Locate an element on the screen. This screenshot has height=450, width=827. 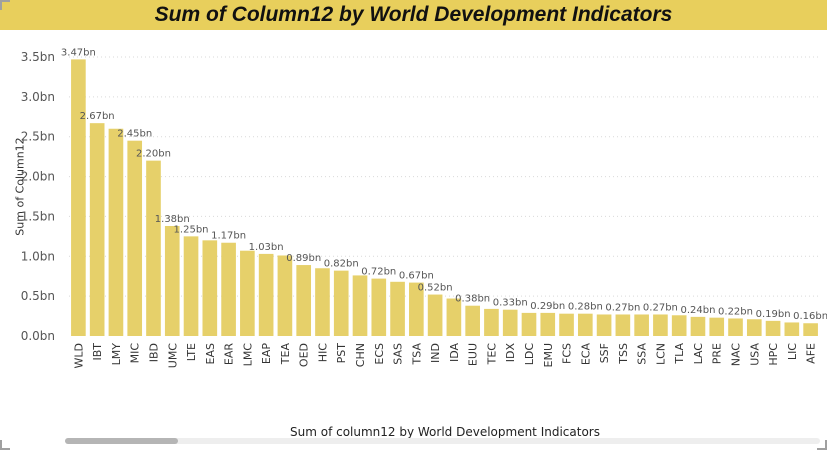
data-label: 0.52bn is located at coordinates (435, 288).